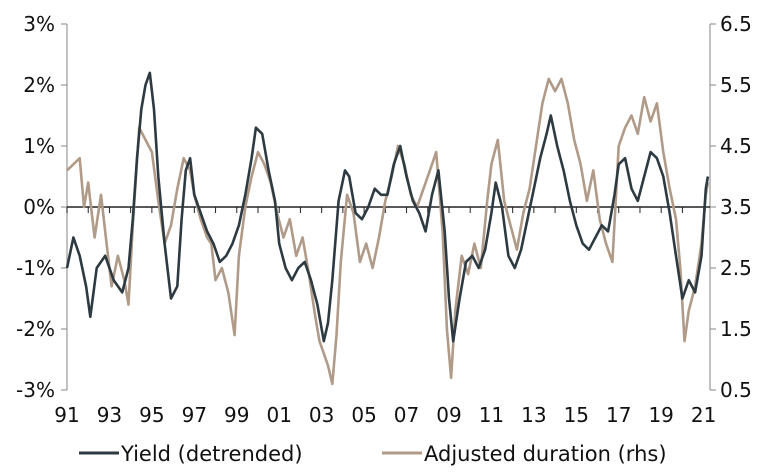 The height and width of the screenshot is (473, 768). Describe the element at coordinates (321, 415) in the screenshot. I see `x-tick-label: 03` at that location.